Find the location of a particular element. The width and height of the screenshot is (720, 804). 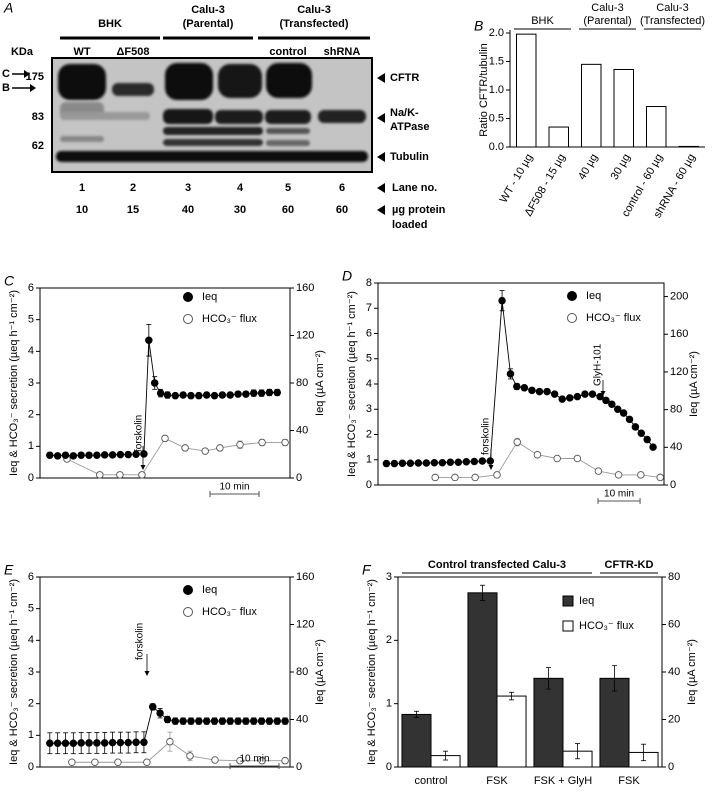

y-tick-label: 1 is located at coordinates (369, 460).